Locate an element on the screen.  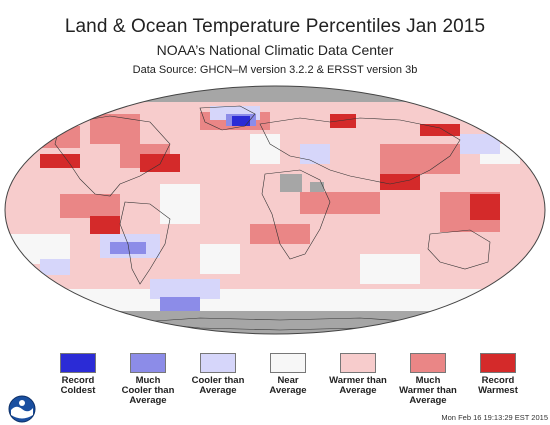
legend-item-near-average: Near Average is located at coordinates (288, 374).